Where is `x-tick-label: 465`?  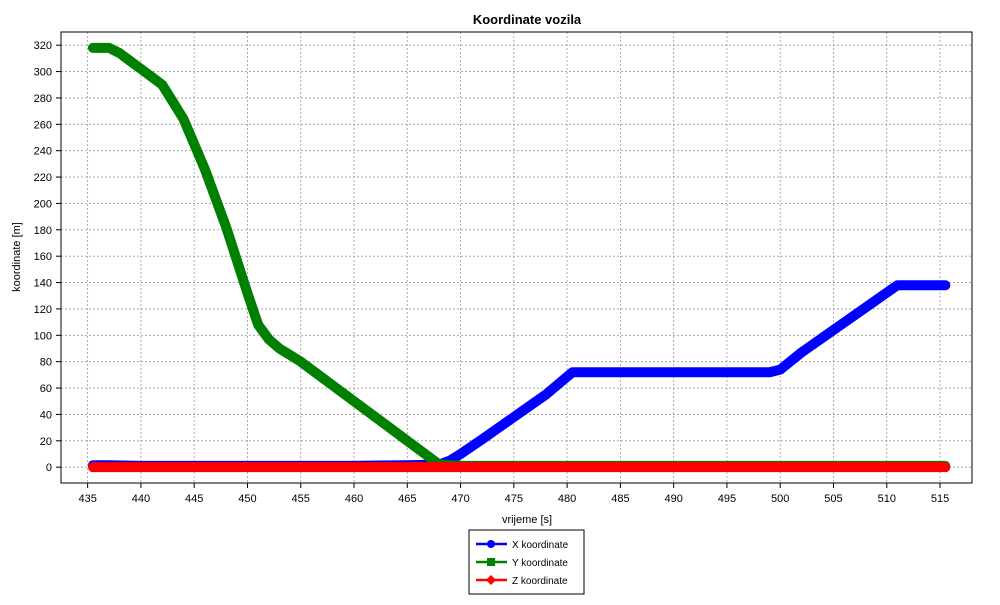 x-tick-label: 465 is located at coordinates (407, 499).